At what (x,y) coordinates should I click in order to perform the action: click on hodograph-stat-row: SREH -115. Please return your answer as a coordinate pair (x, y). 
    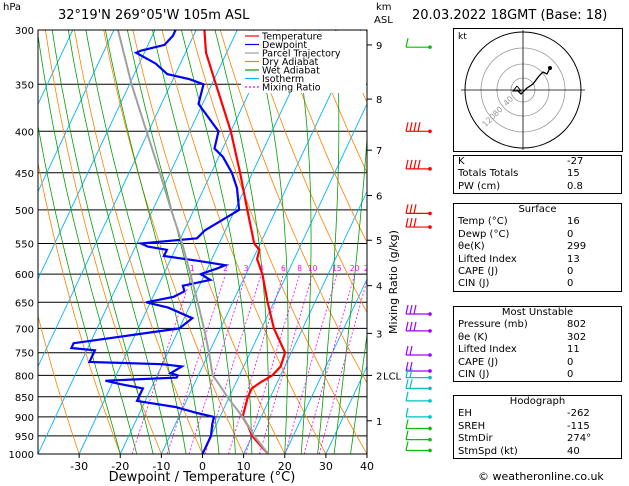
    Looking at the image, I should click on (537, 427).